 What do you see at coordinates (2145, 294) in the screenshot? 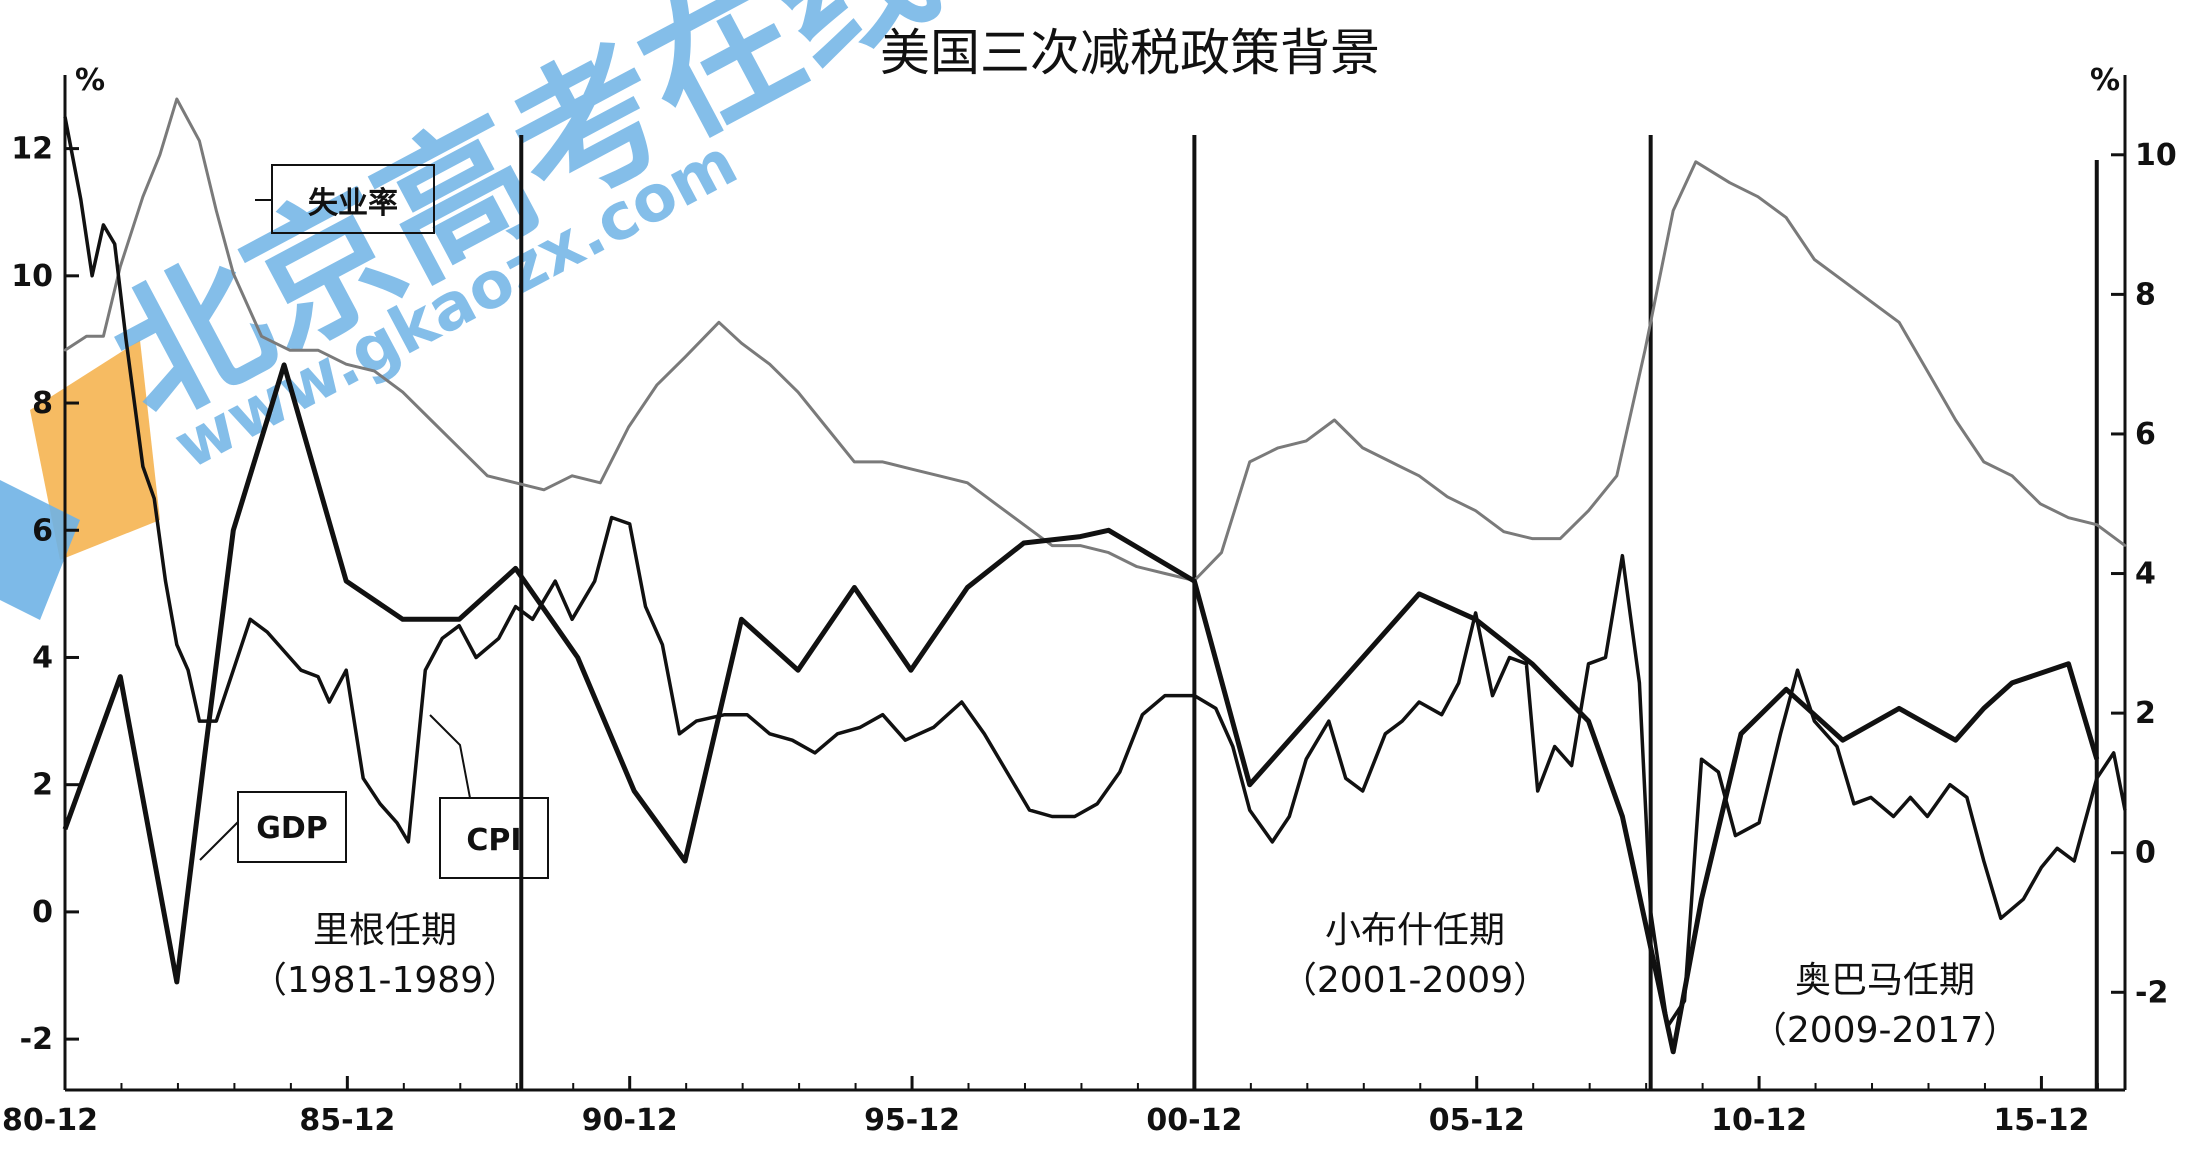
I see `y-right-tick-label: 8` at bounding box center [2145, 294].